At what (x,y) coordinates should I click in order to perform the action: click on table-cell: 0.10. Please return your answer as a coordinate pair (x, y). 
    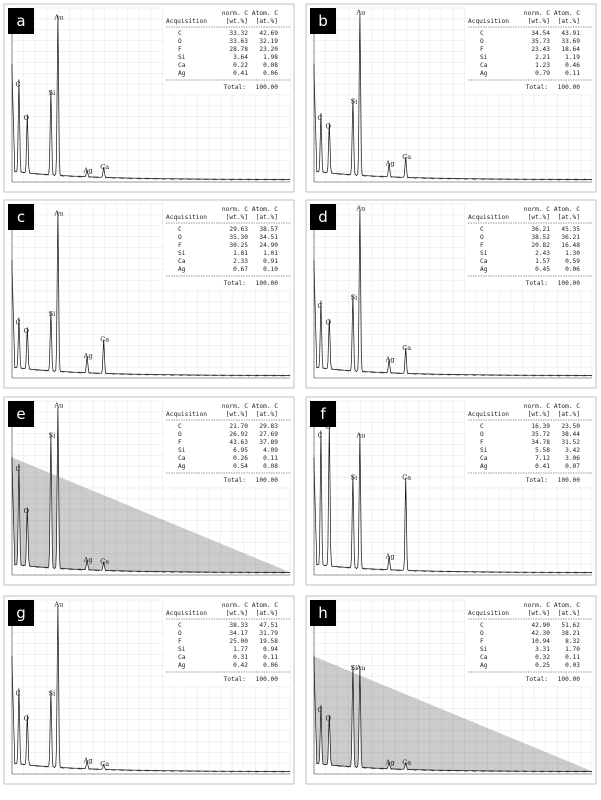
    Looking at the image, I should click on (270, 269).